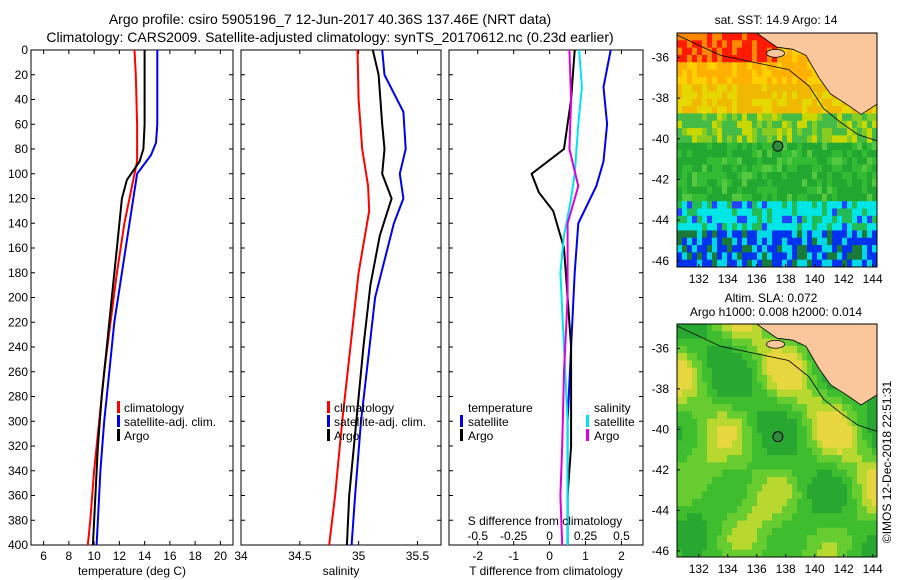 This screenshot has height=580, width=900. Describe the element at coordinates (614, 422) in the screenshot. I see `legend-label-s-satellite: satellite` at that location.